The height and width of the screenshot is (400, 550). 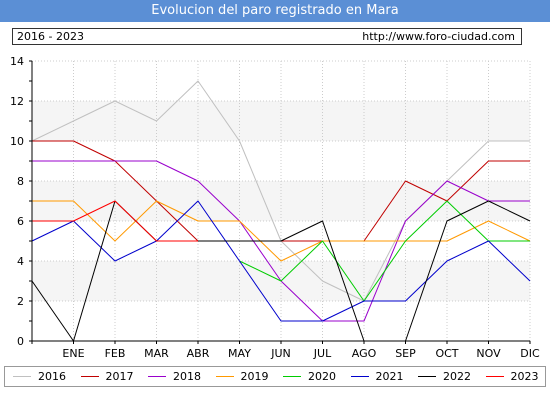 I want to click on series-line-2023, so click(x=115, y=221).